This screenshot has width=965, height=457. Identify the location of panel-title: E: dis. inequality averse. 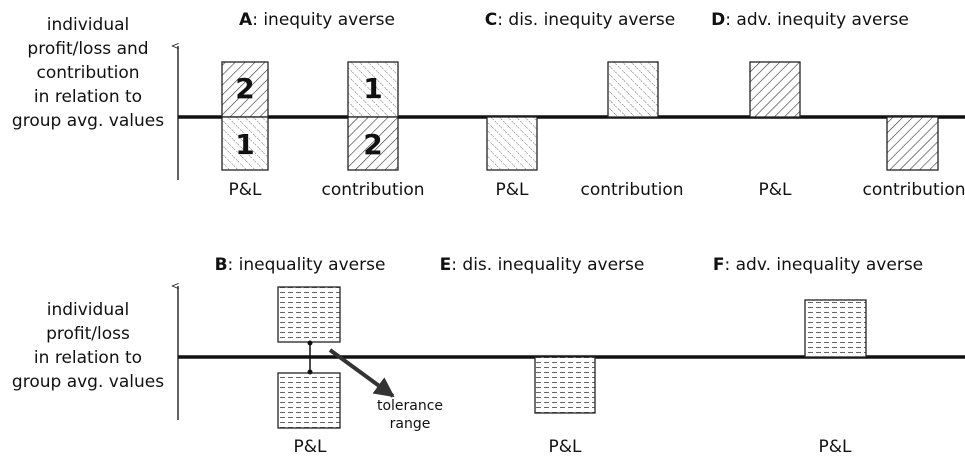
(542, 265).